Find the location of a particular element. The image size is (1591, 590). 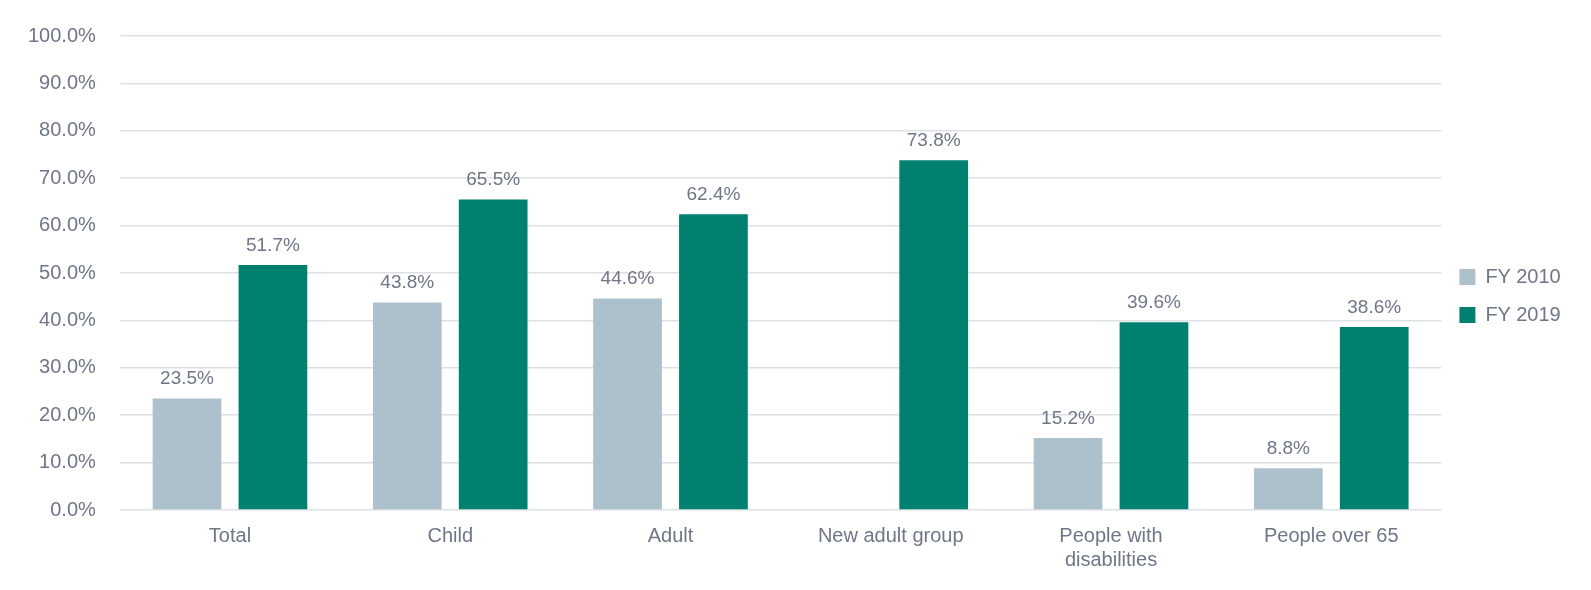

data-label: 39.6% is located at coordinates (1154, 302).